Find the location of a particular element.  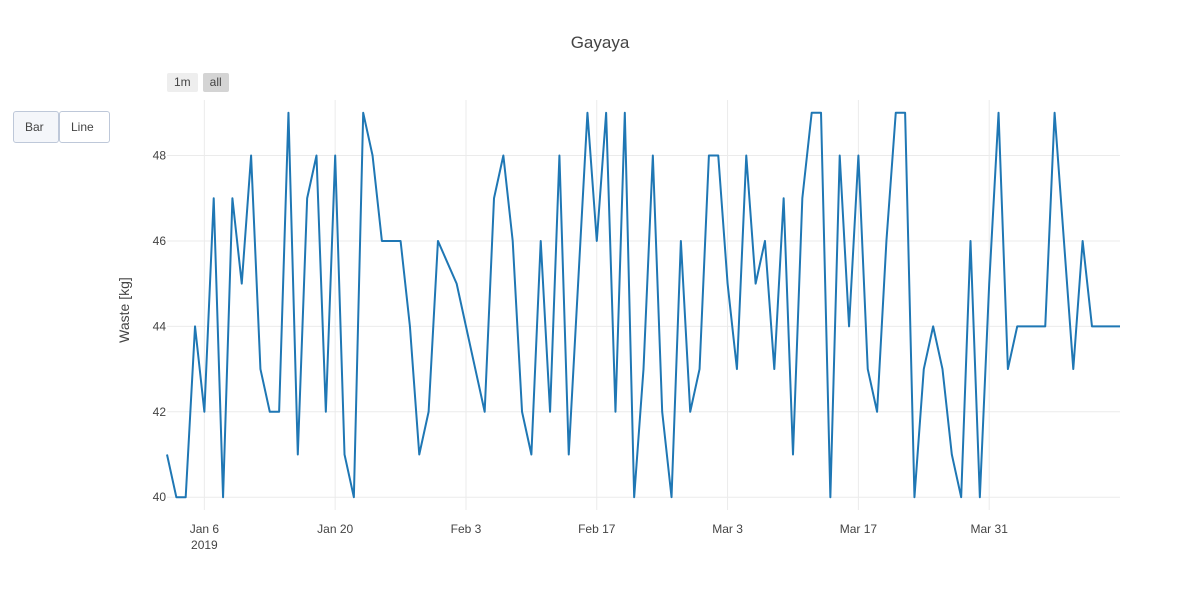

x-tick-label: Feb 3 is located at coordinates (466, 529).